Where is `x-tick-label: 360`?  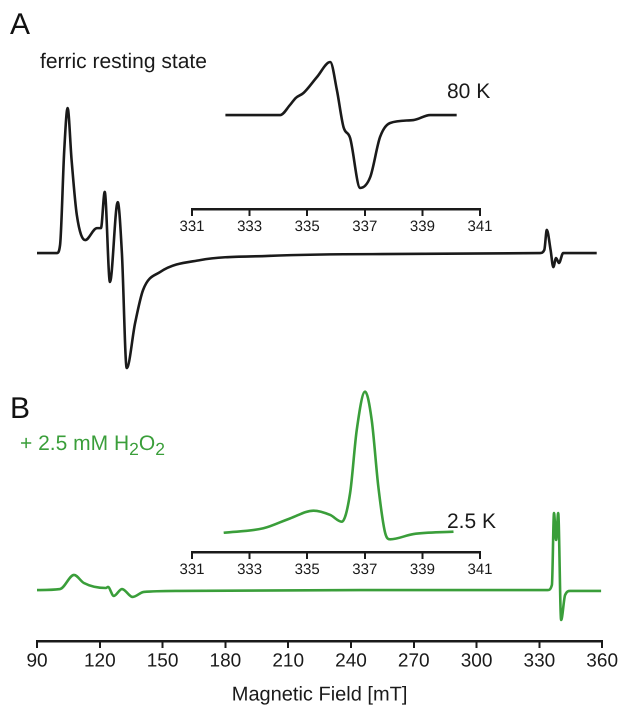 x-tick-label: 360 is located at coordinates (602, 661).